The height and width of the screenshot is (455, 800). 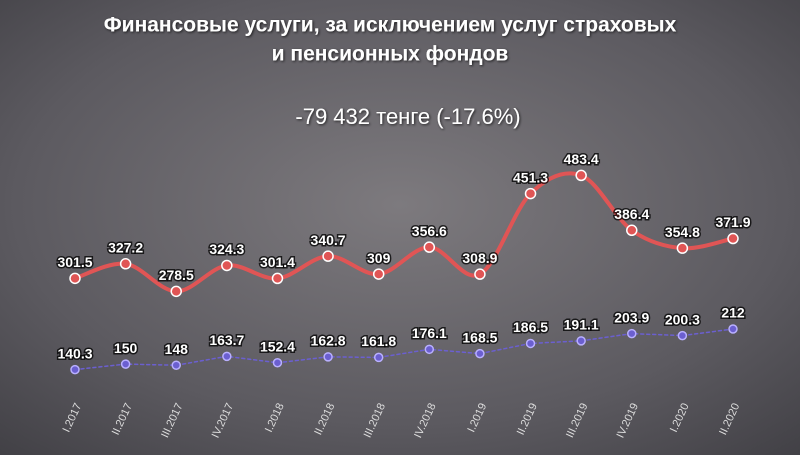 I want to click on data-label: 150, so click(x=126, y=348).